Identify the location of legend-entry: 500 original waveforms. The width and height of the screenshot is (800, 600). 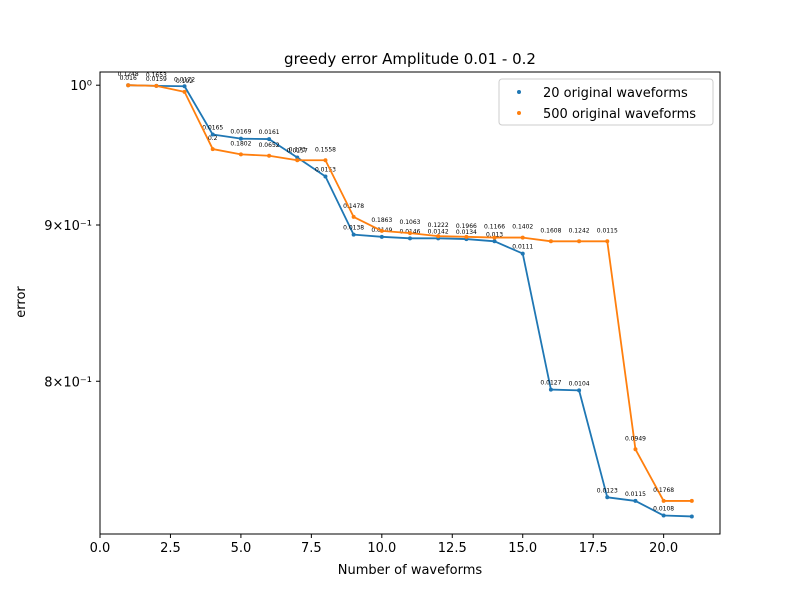
(619, 114).